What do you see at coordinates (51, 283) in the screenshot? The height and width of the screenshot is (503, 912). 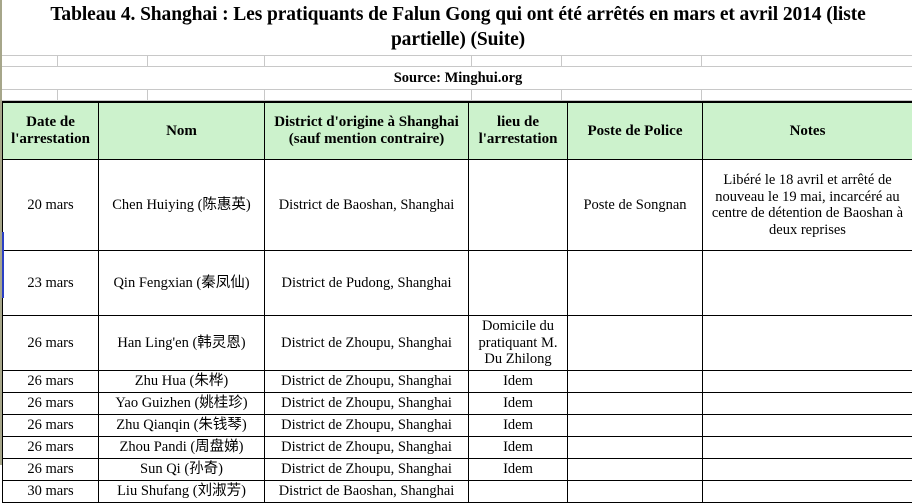 I see `cell-date: 23 mars` at bounding box center [51, 283].